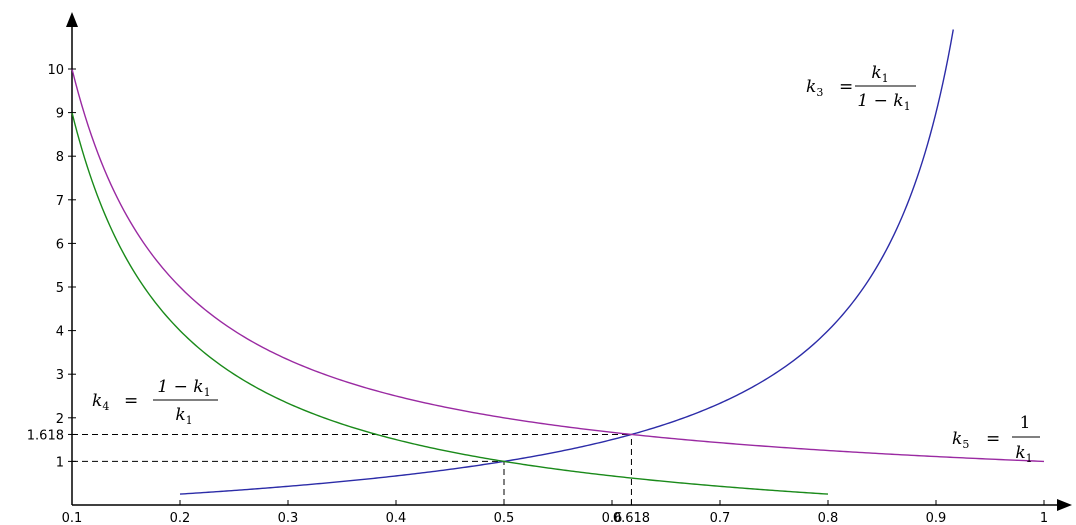 The image size is (1076, 525). I want to click on y-tick-label: 7, so click(60, 201).